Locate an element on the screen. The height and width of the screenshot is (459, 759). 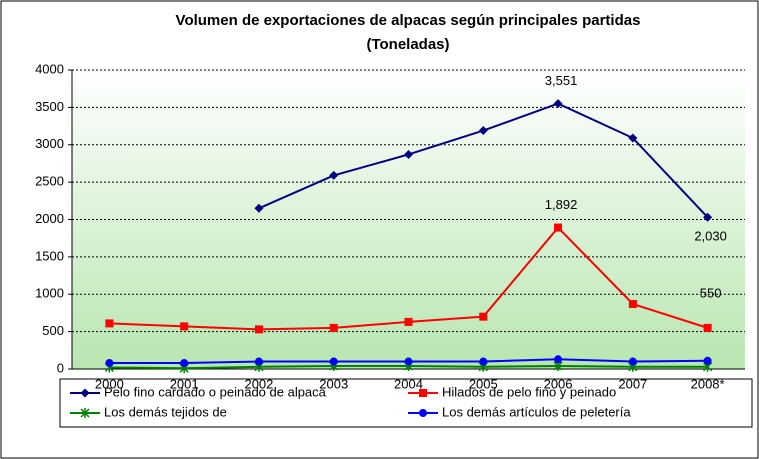
x-tick-label: 2008* is located at coordinates (708, 383).